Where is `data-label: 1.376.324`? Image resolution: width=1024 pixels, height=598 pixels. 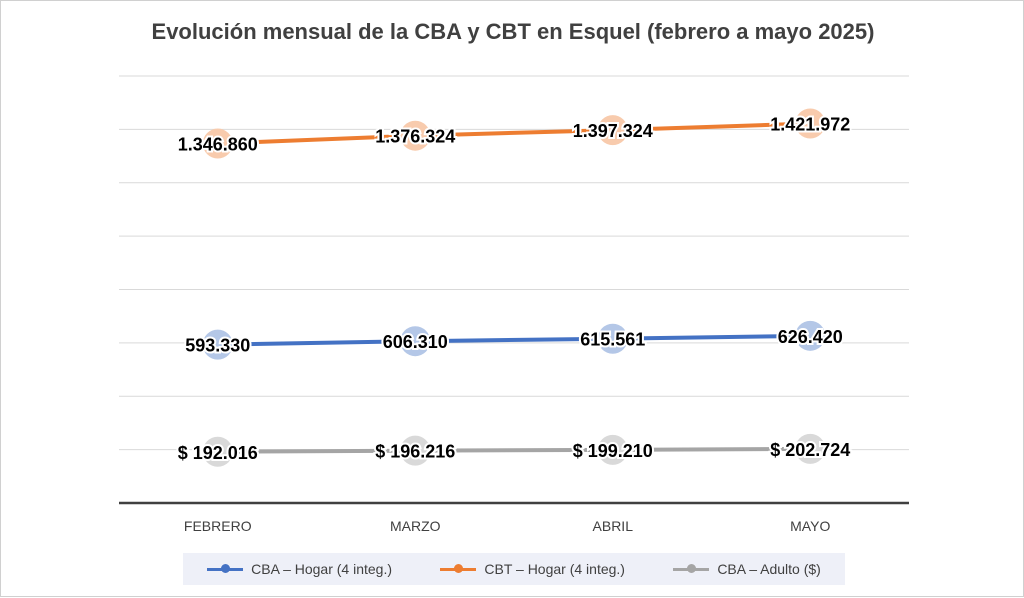
data-label: 1.376.324 is located at coordinates (415, 137).